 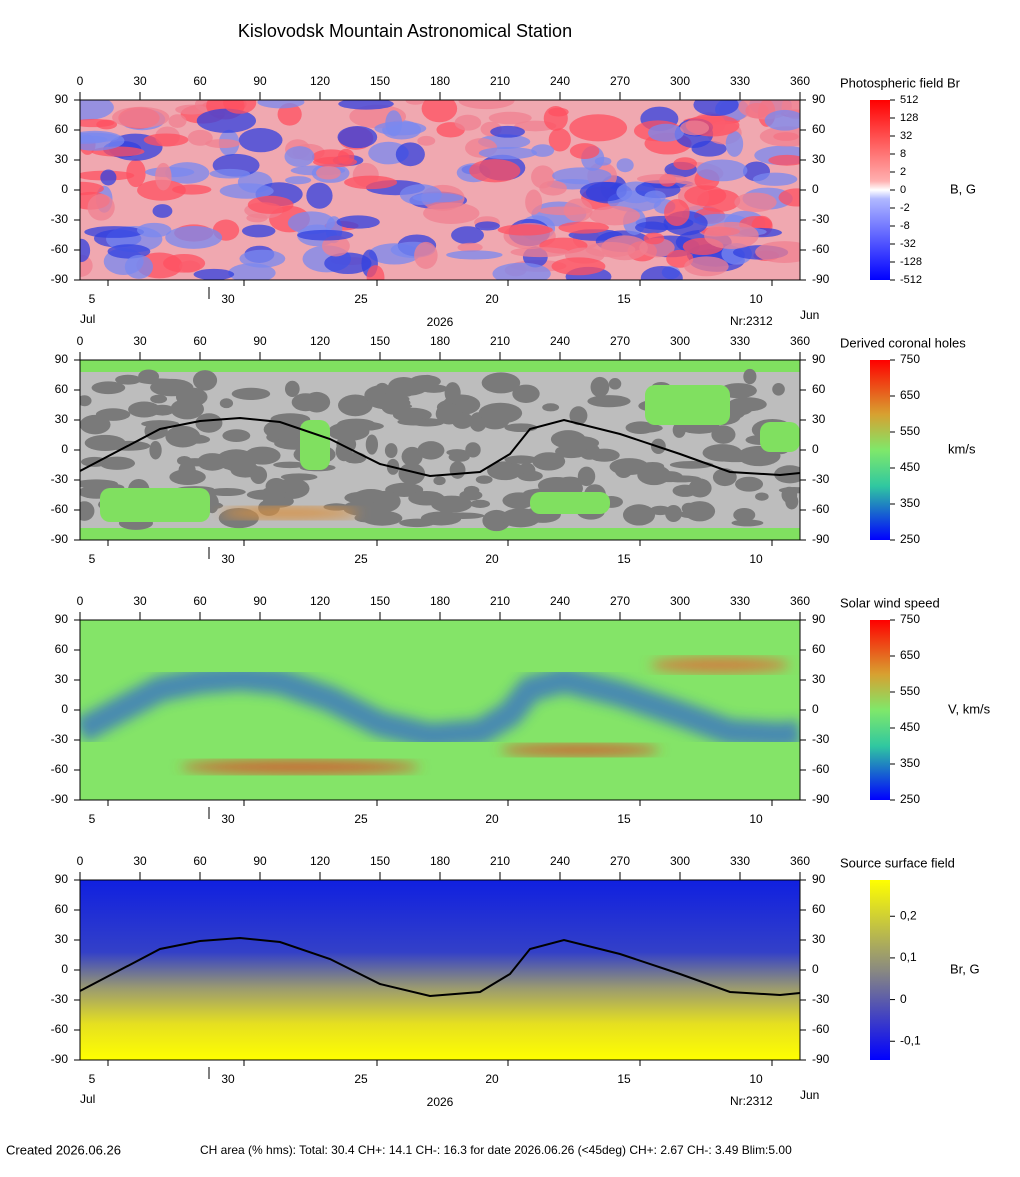 I want to click on colorbar-tick-label: -128, so click(x=911, y=262).